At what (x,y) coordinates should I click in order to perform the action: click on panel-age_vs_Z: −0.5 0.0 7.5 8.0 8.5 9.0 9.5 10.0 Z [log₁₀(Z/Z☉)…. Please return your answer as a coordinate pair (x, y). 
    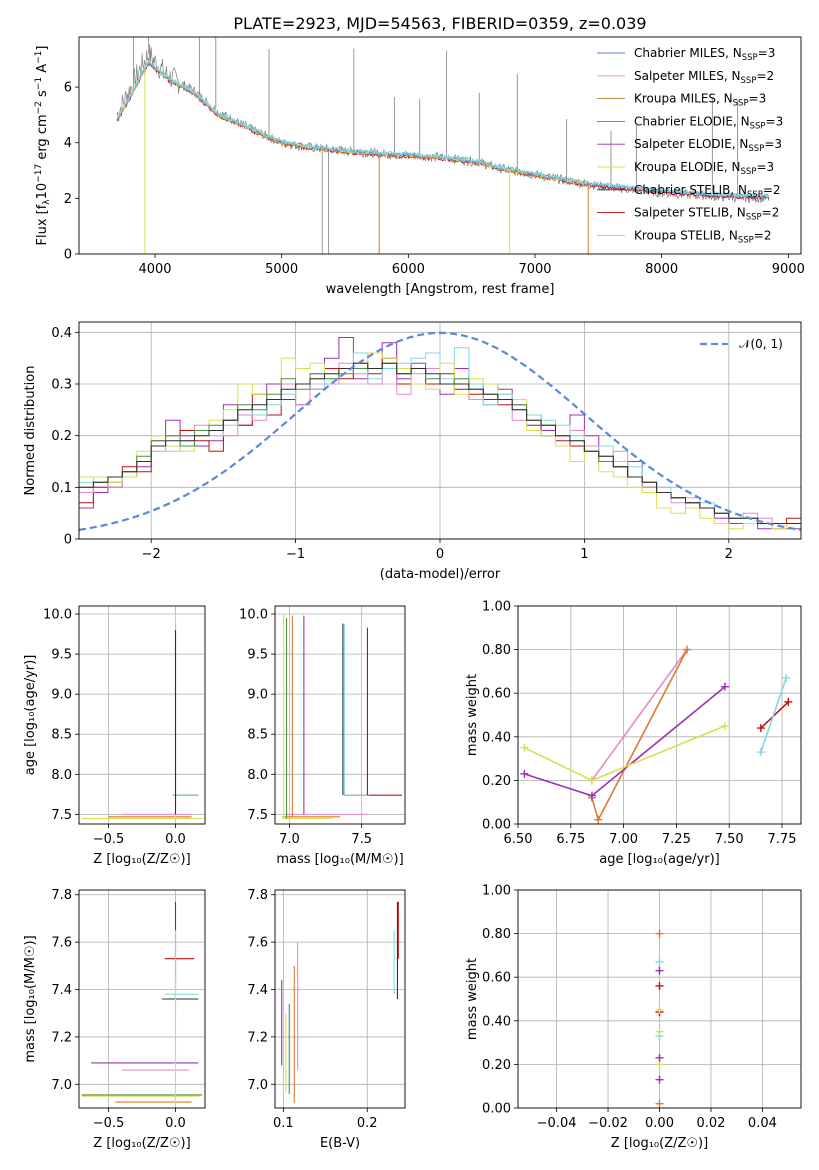
    Looking at the image, I should click on (114, 736).